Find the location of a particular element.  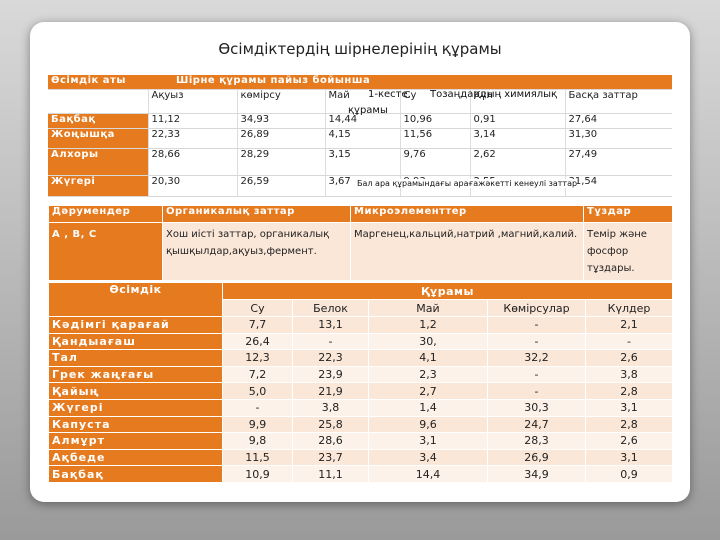

table-cell: 20,30 is located at coordinates (192, 186).